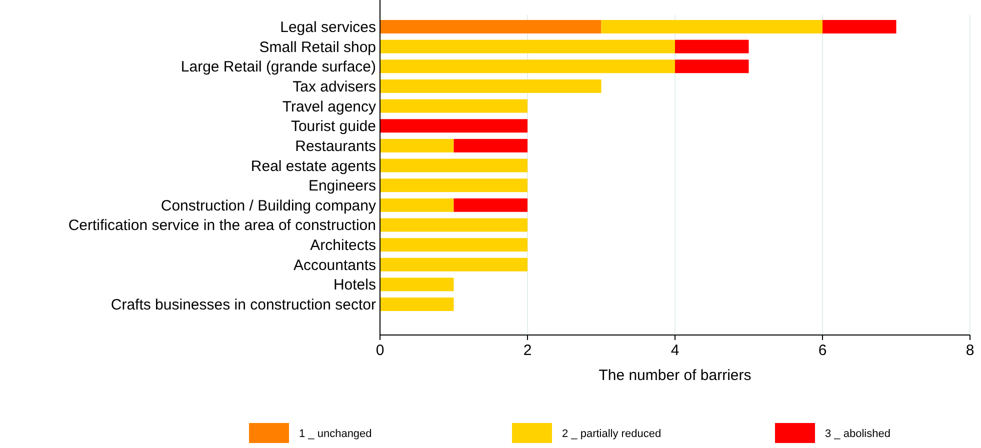  I want to click on y-tick-label: Tax advisers, so click(334, 87).